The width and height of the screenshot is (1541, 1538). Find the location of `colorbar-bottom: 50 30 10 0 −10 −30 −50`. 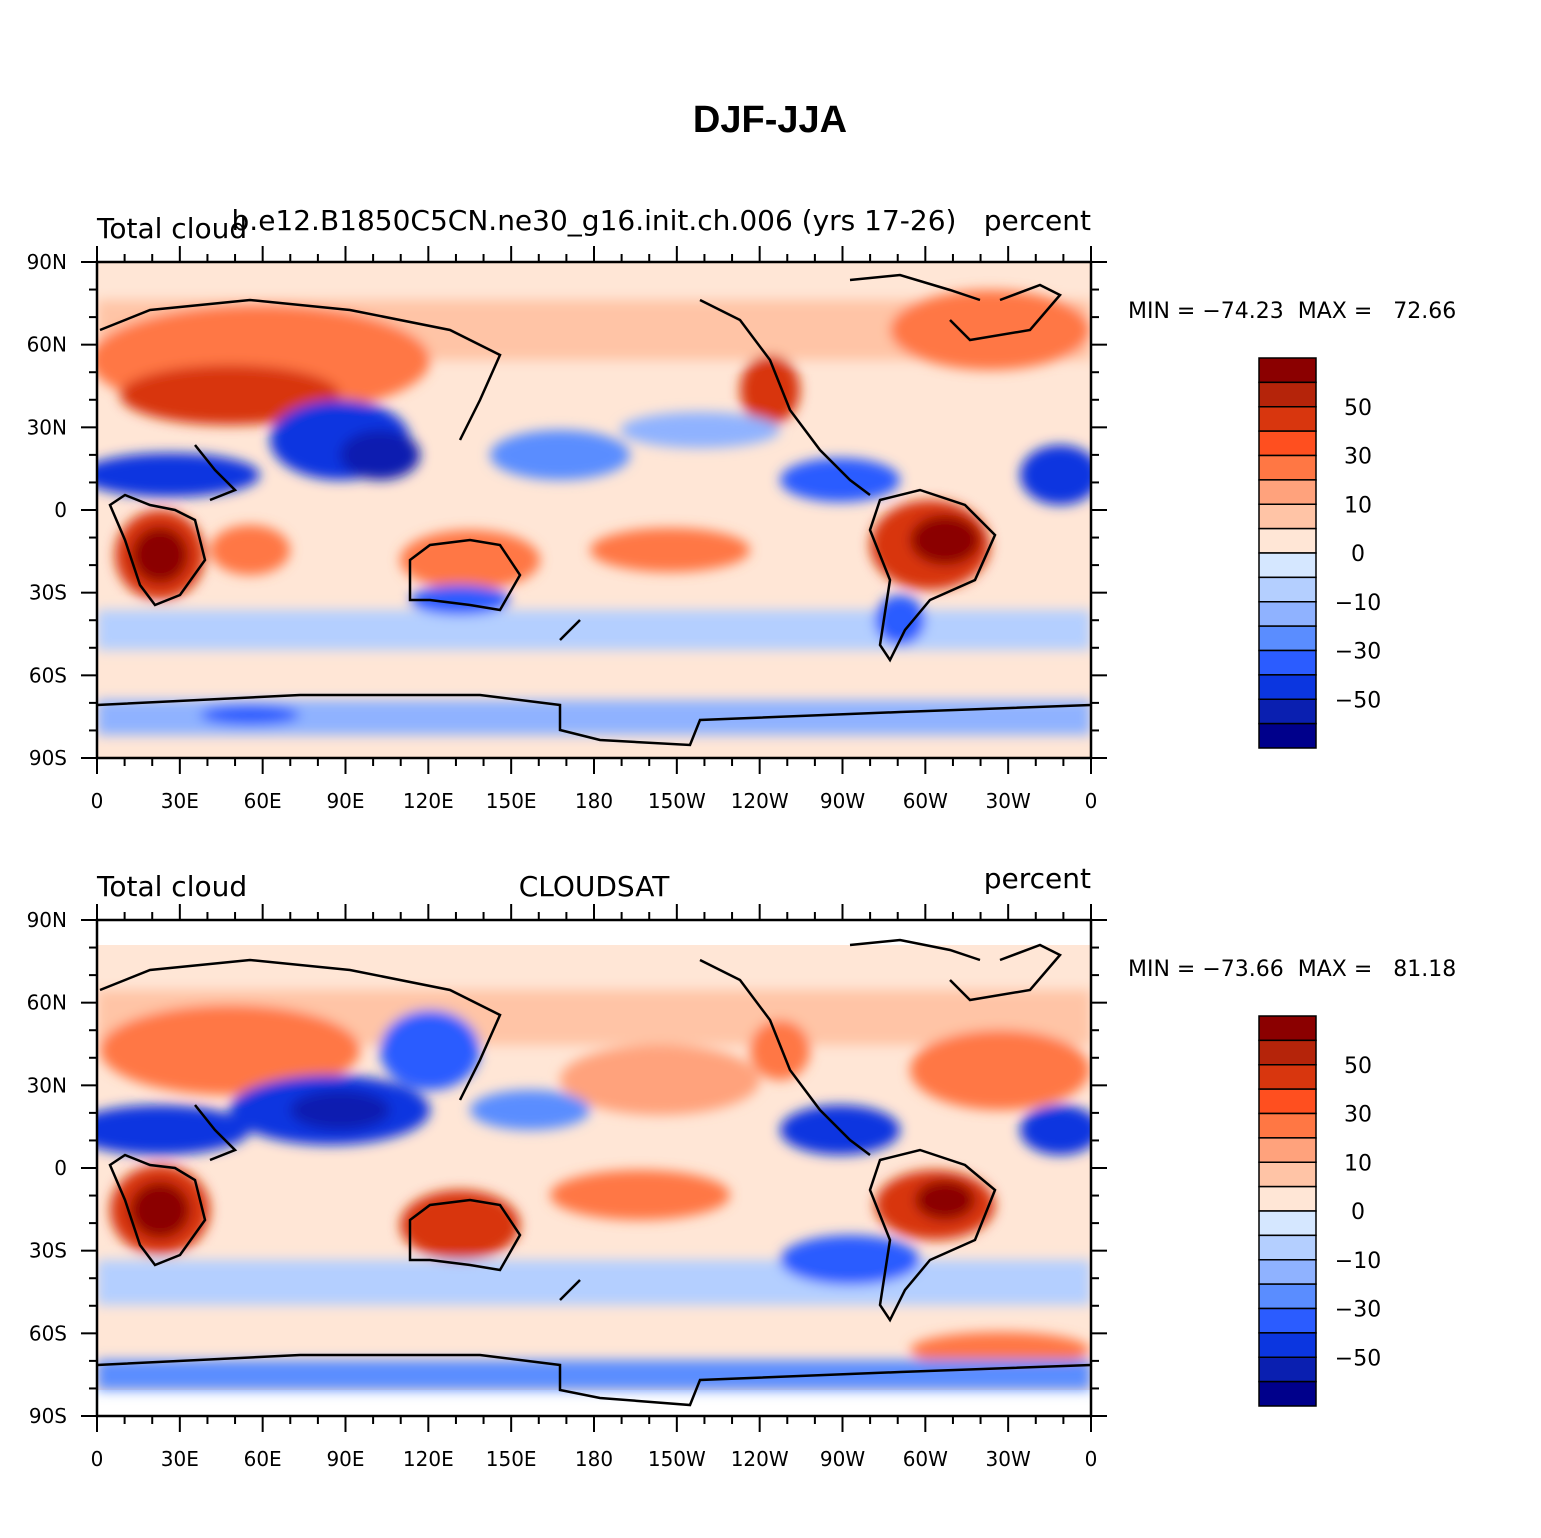

colorbar-bottom: 50 30 10 0 −10 −30 −50 is located at coordinates (1319, 1211).